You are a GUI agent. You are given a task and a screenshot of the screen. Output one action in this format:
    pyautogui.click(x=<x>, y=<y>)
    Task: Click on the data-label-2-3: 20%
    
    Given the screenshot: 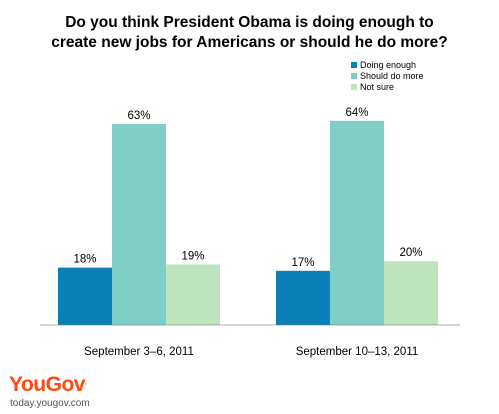 What is the action you would take?
    pyautogui.click(x=410, y=253)
    